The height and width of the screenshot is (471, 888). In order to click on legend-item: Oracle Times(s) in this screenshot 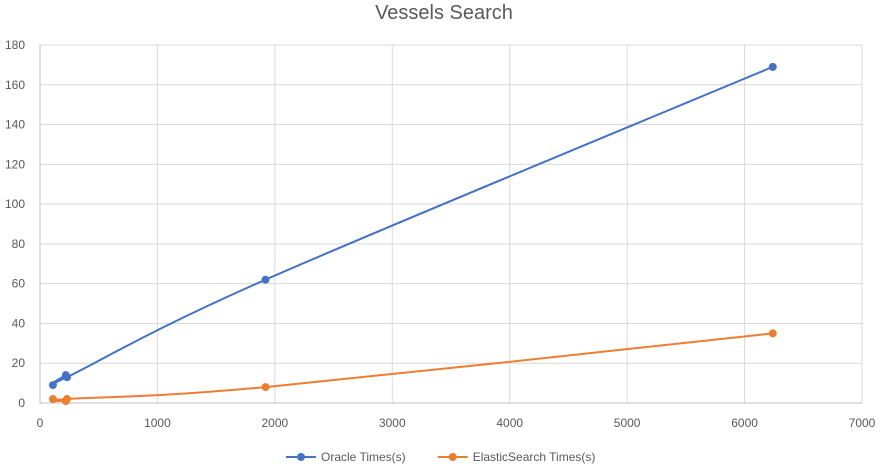, I will do `click(346, 457)`.